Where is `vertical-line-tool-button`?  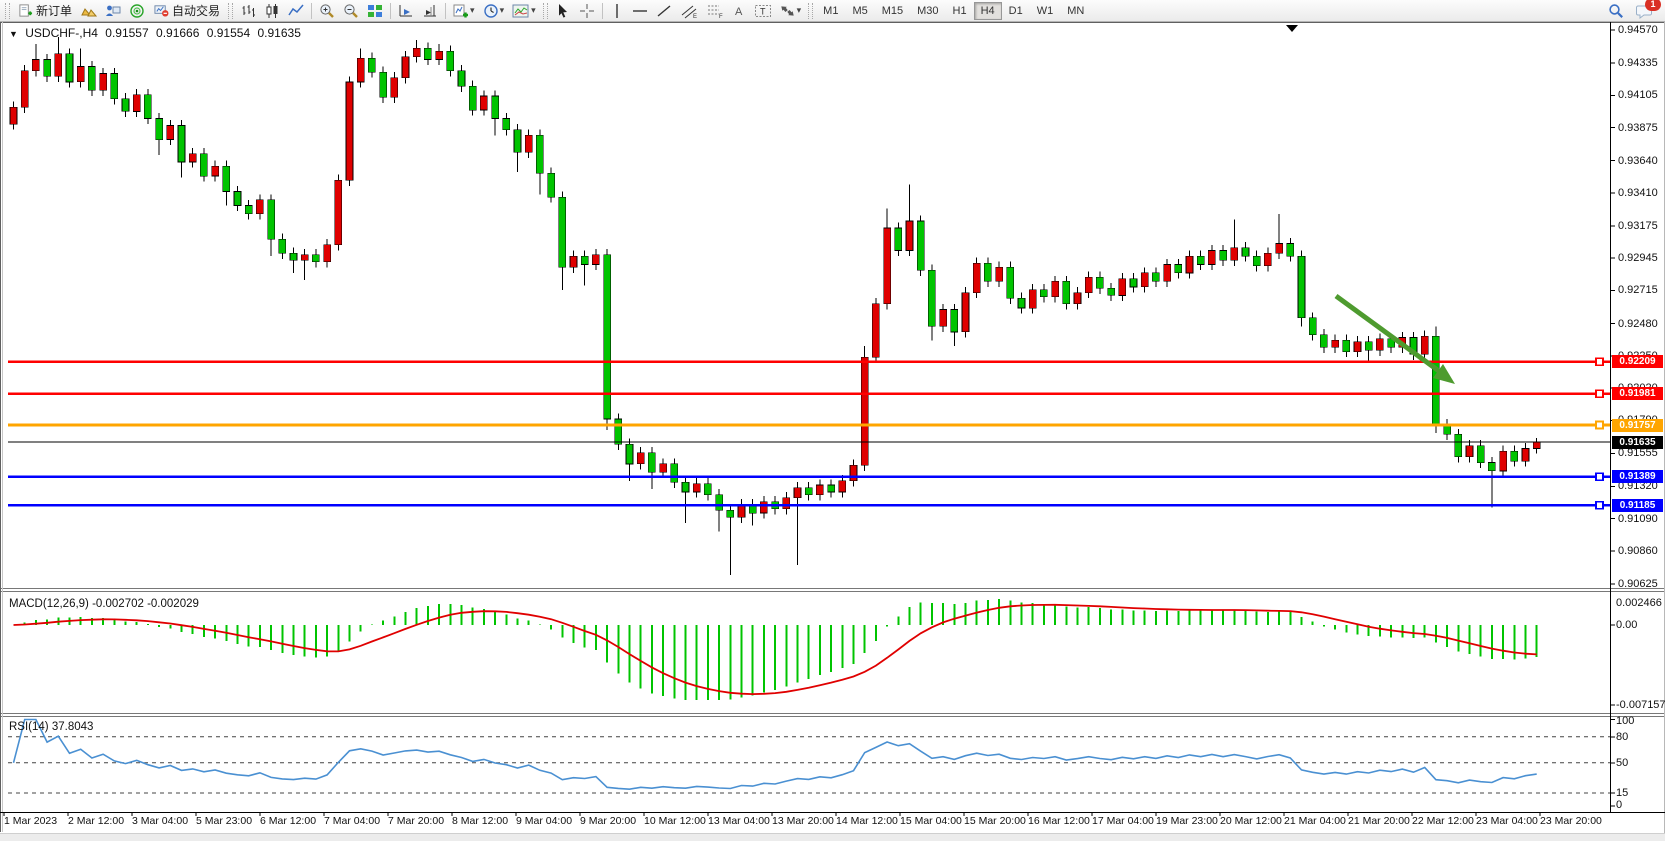
vertical-line-tool-button is located at coordinates (617, 11).